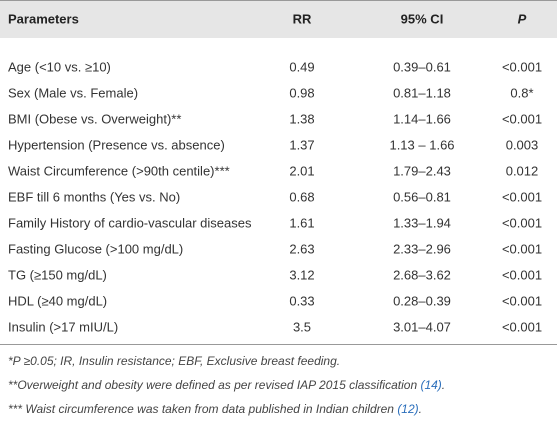 This screenshot has width=557, height=424. What do you see at coordinates (301, 196) in the screenshot?
I see `cell: 0.68` at bounding box center [301, 196].